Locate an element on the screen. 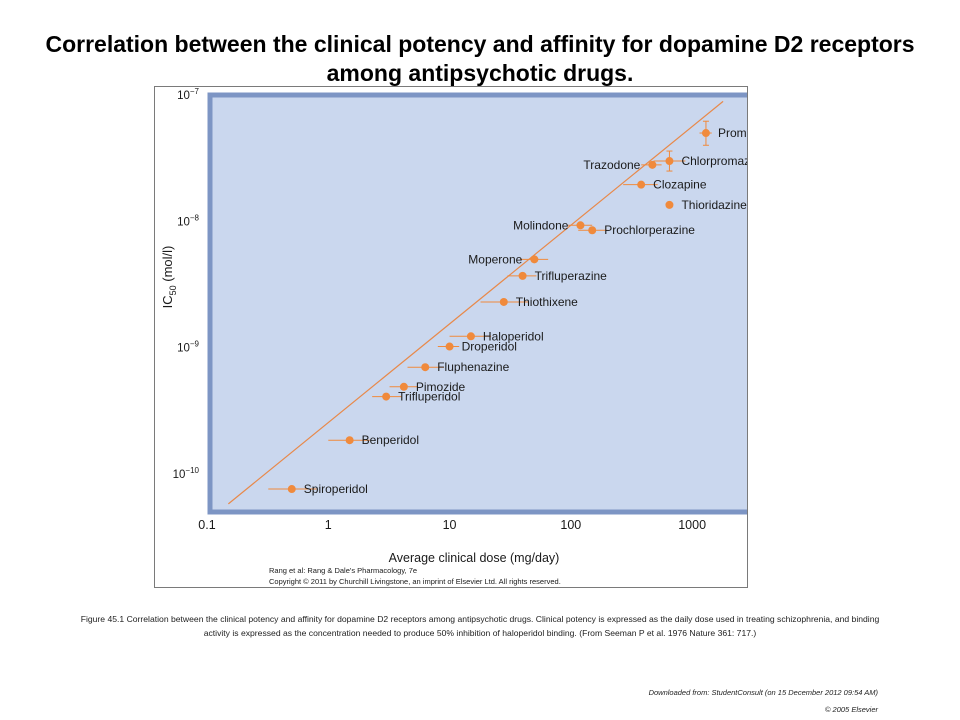  point-label: Thioridazine is located at coordinates (714, 205).